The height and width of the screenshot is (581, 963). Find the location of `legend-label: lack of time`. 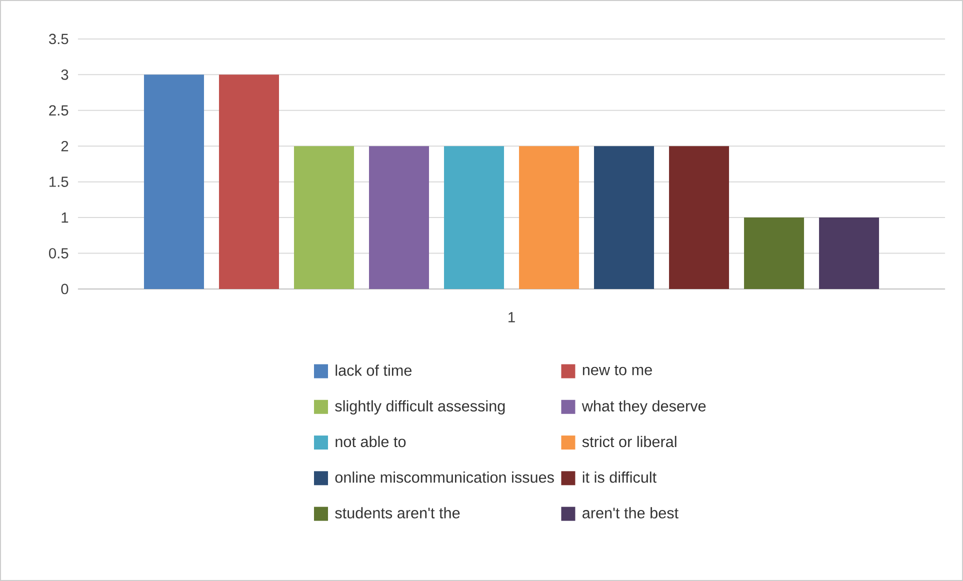

legend-label: lack of time is located at coordinates (374, 370).